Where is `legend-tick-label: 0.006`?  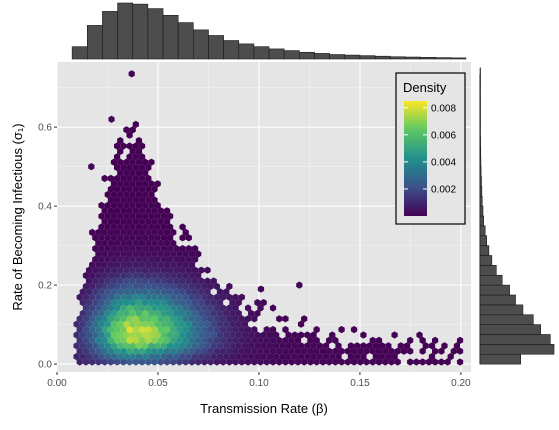 legend-tick-label: 0.006 is located at coordinates (443, 135).